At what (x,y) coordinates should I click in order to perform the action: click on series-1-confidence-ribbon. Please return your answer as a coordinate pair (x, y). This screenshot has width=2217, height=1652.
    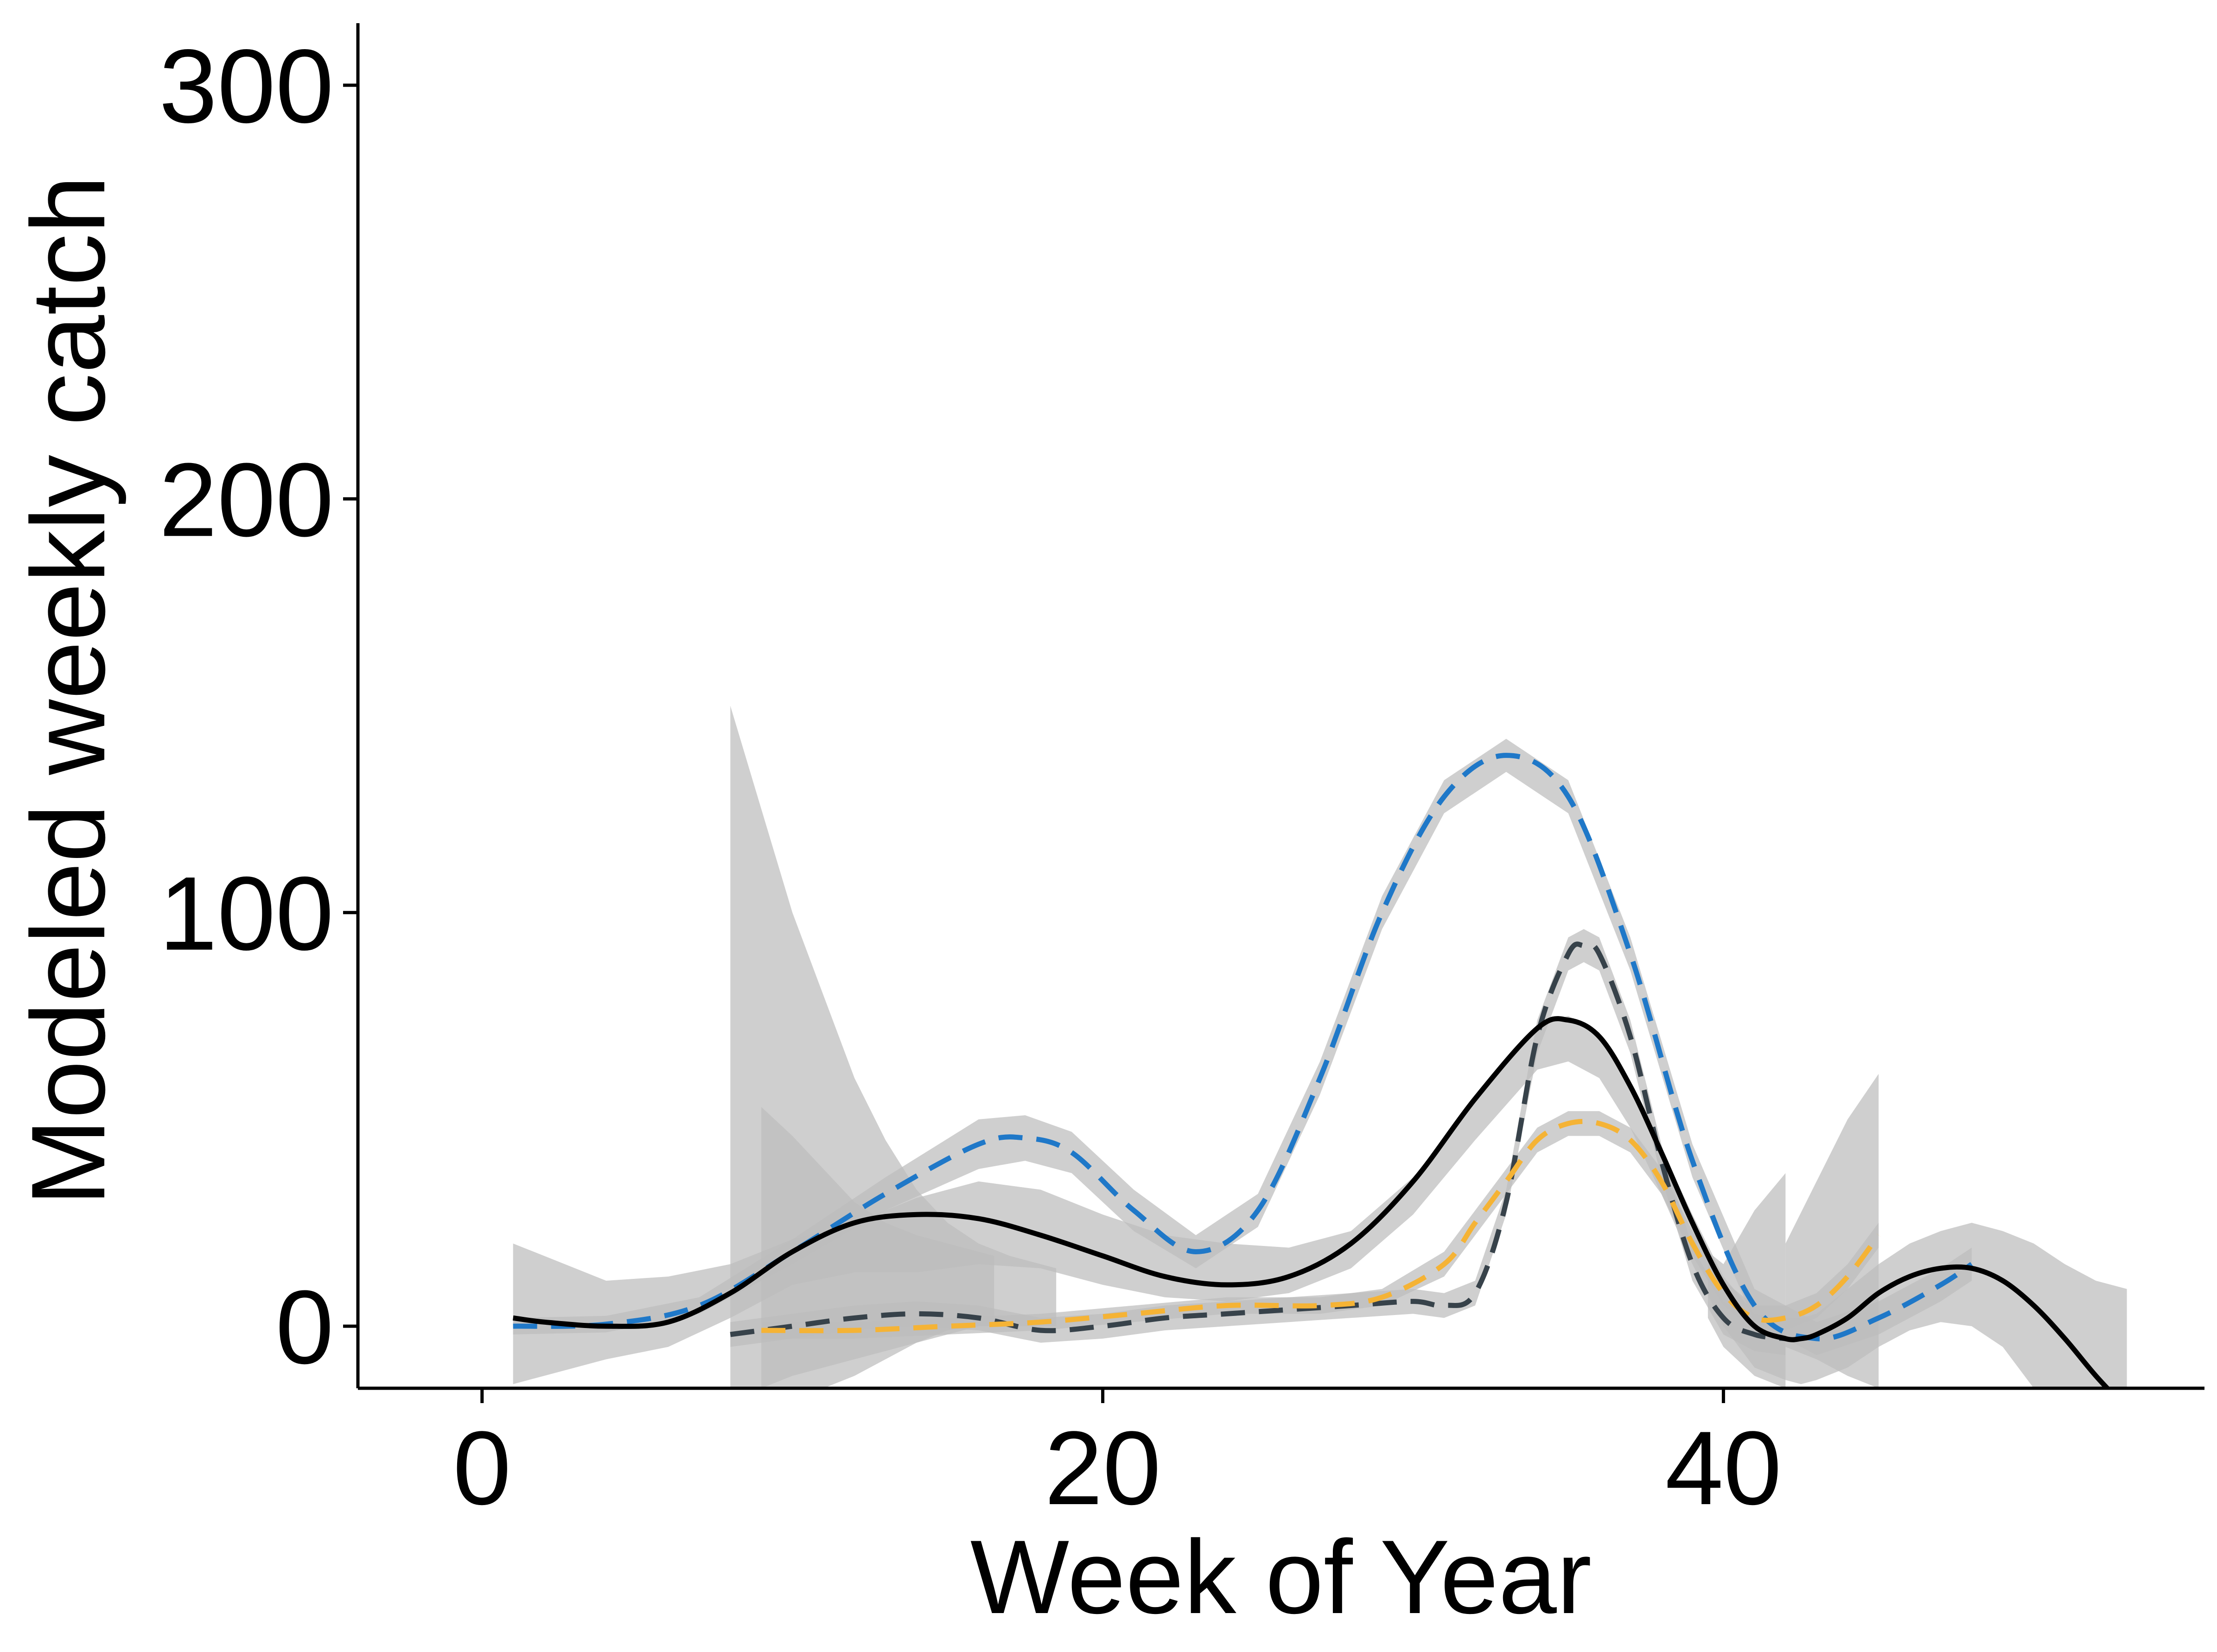
    Looking at the image, I should click on (1258, 1142).